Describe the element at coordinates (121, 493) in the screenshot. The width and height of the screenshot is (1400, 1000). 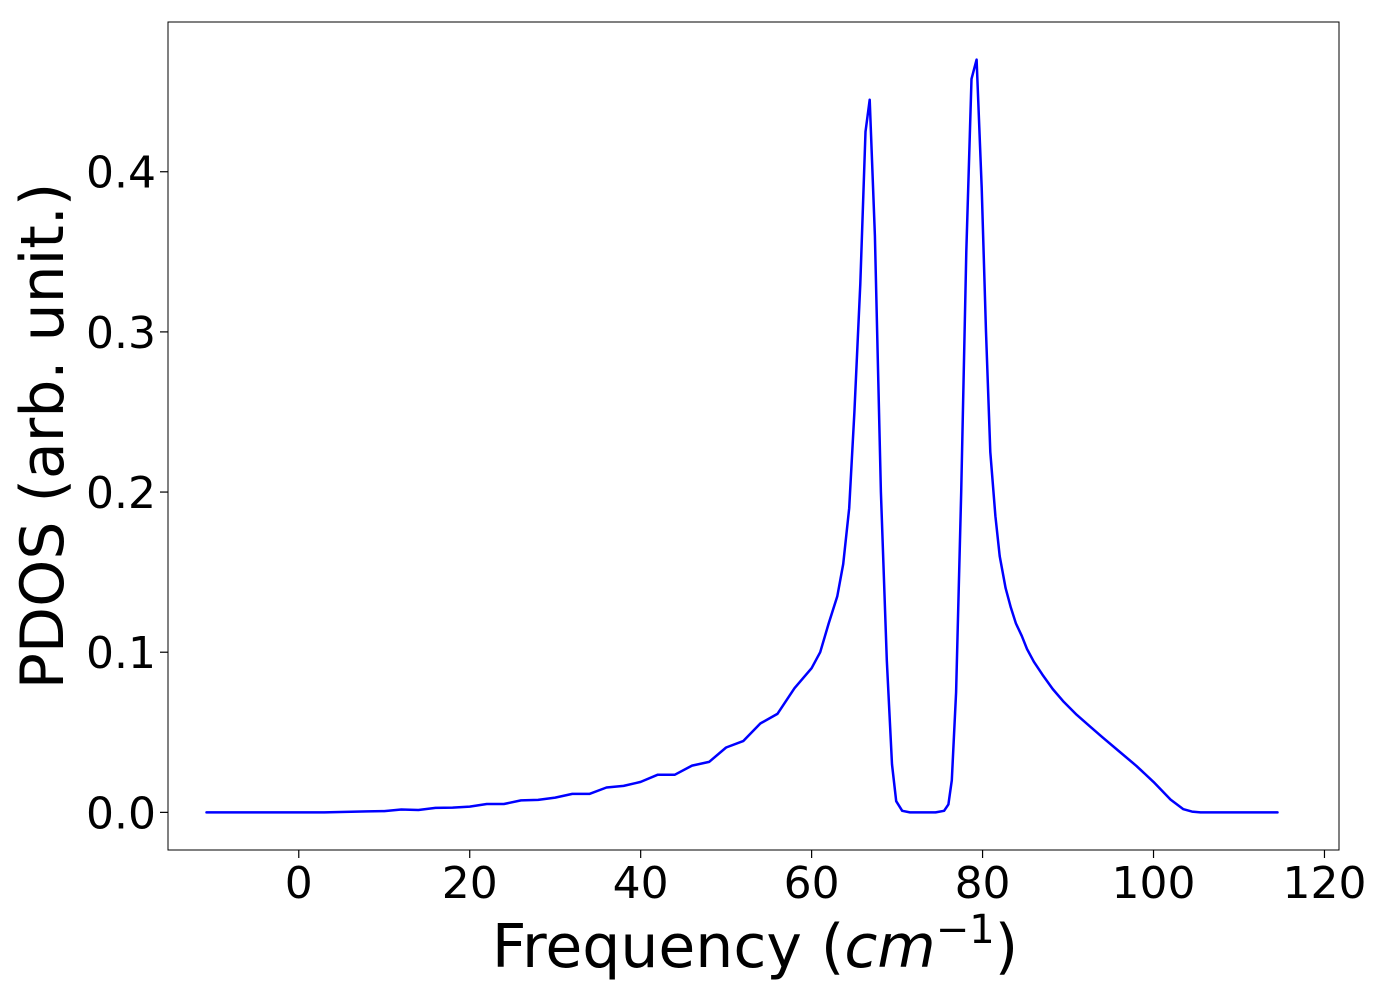
I see `y-tick-label: 0.2` at that location.